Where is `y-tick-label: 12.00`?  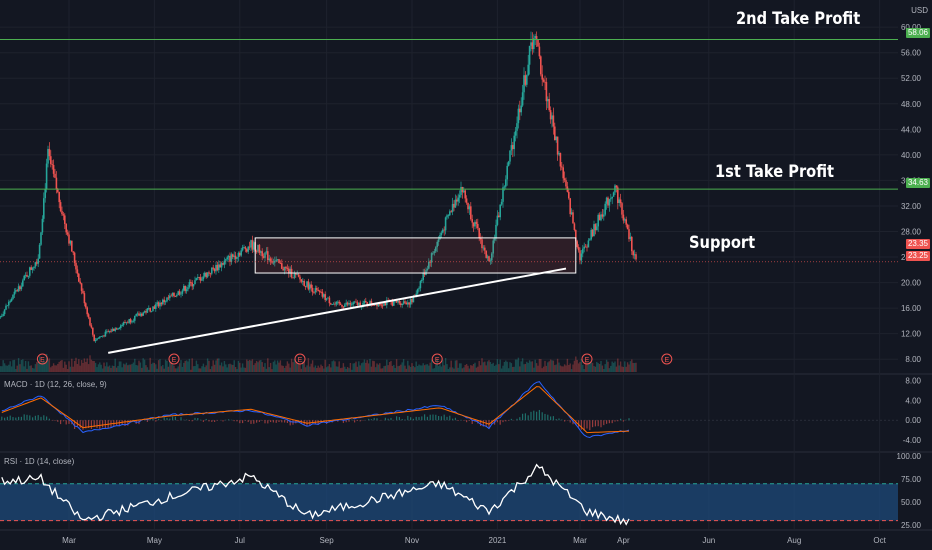
y-tick-label: 12.00 is located at coordinates (911, 334).